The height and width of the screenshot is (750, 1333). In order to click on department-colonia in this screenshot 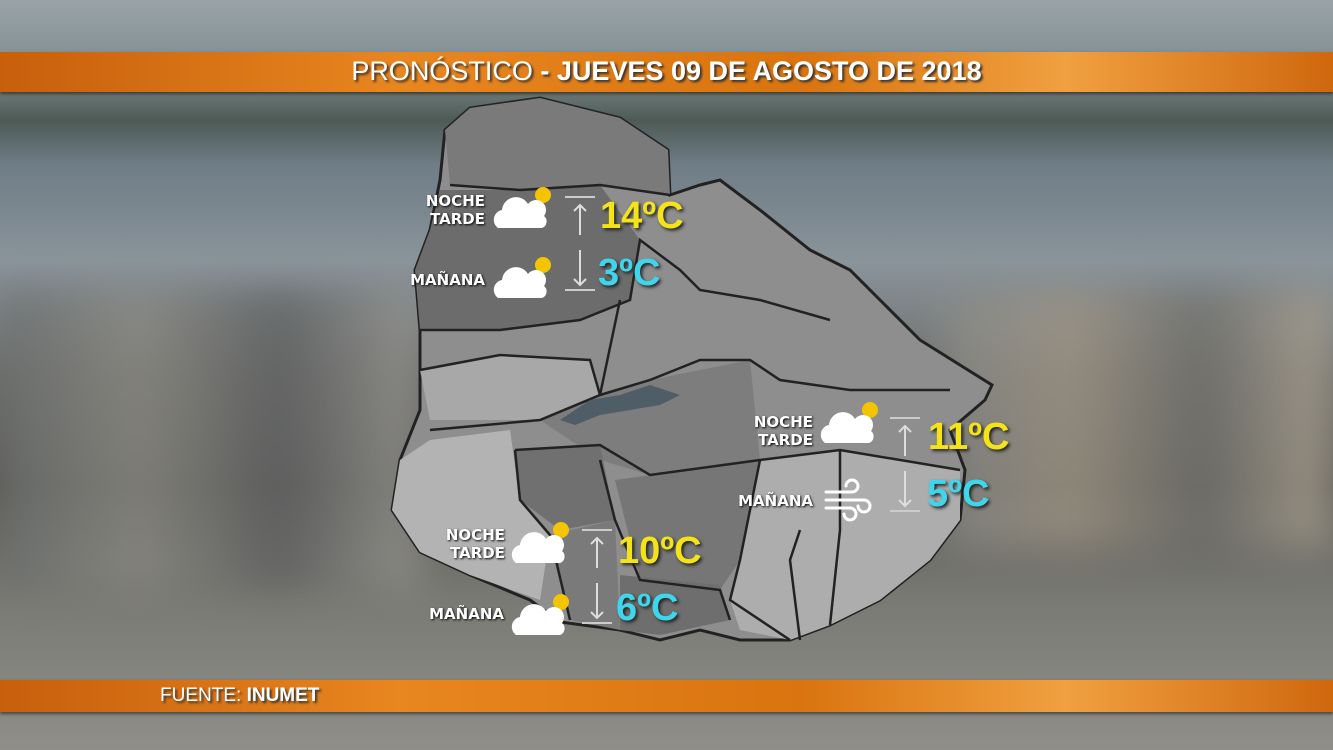, I will do `click(471, 515)`.